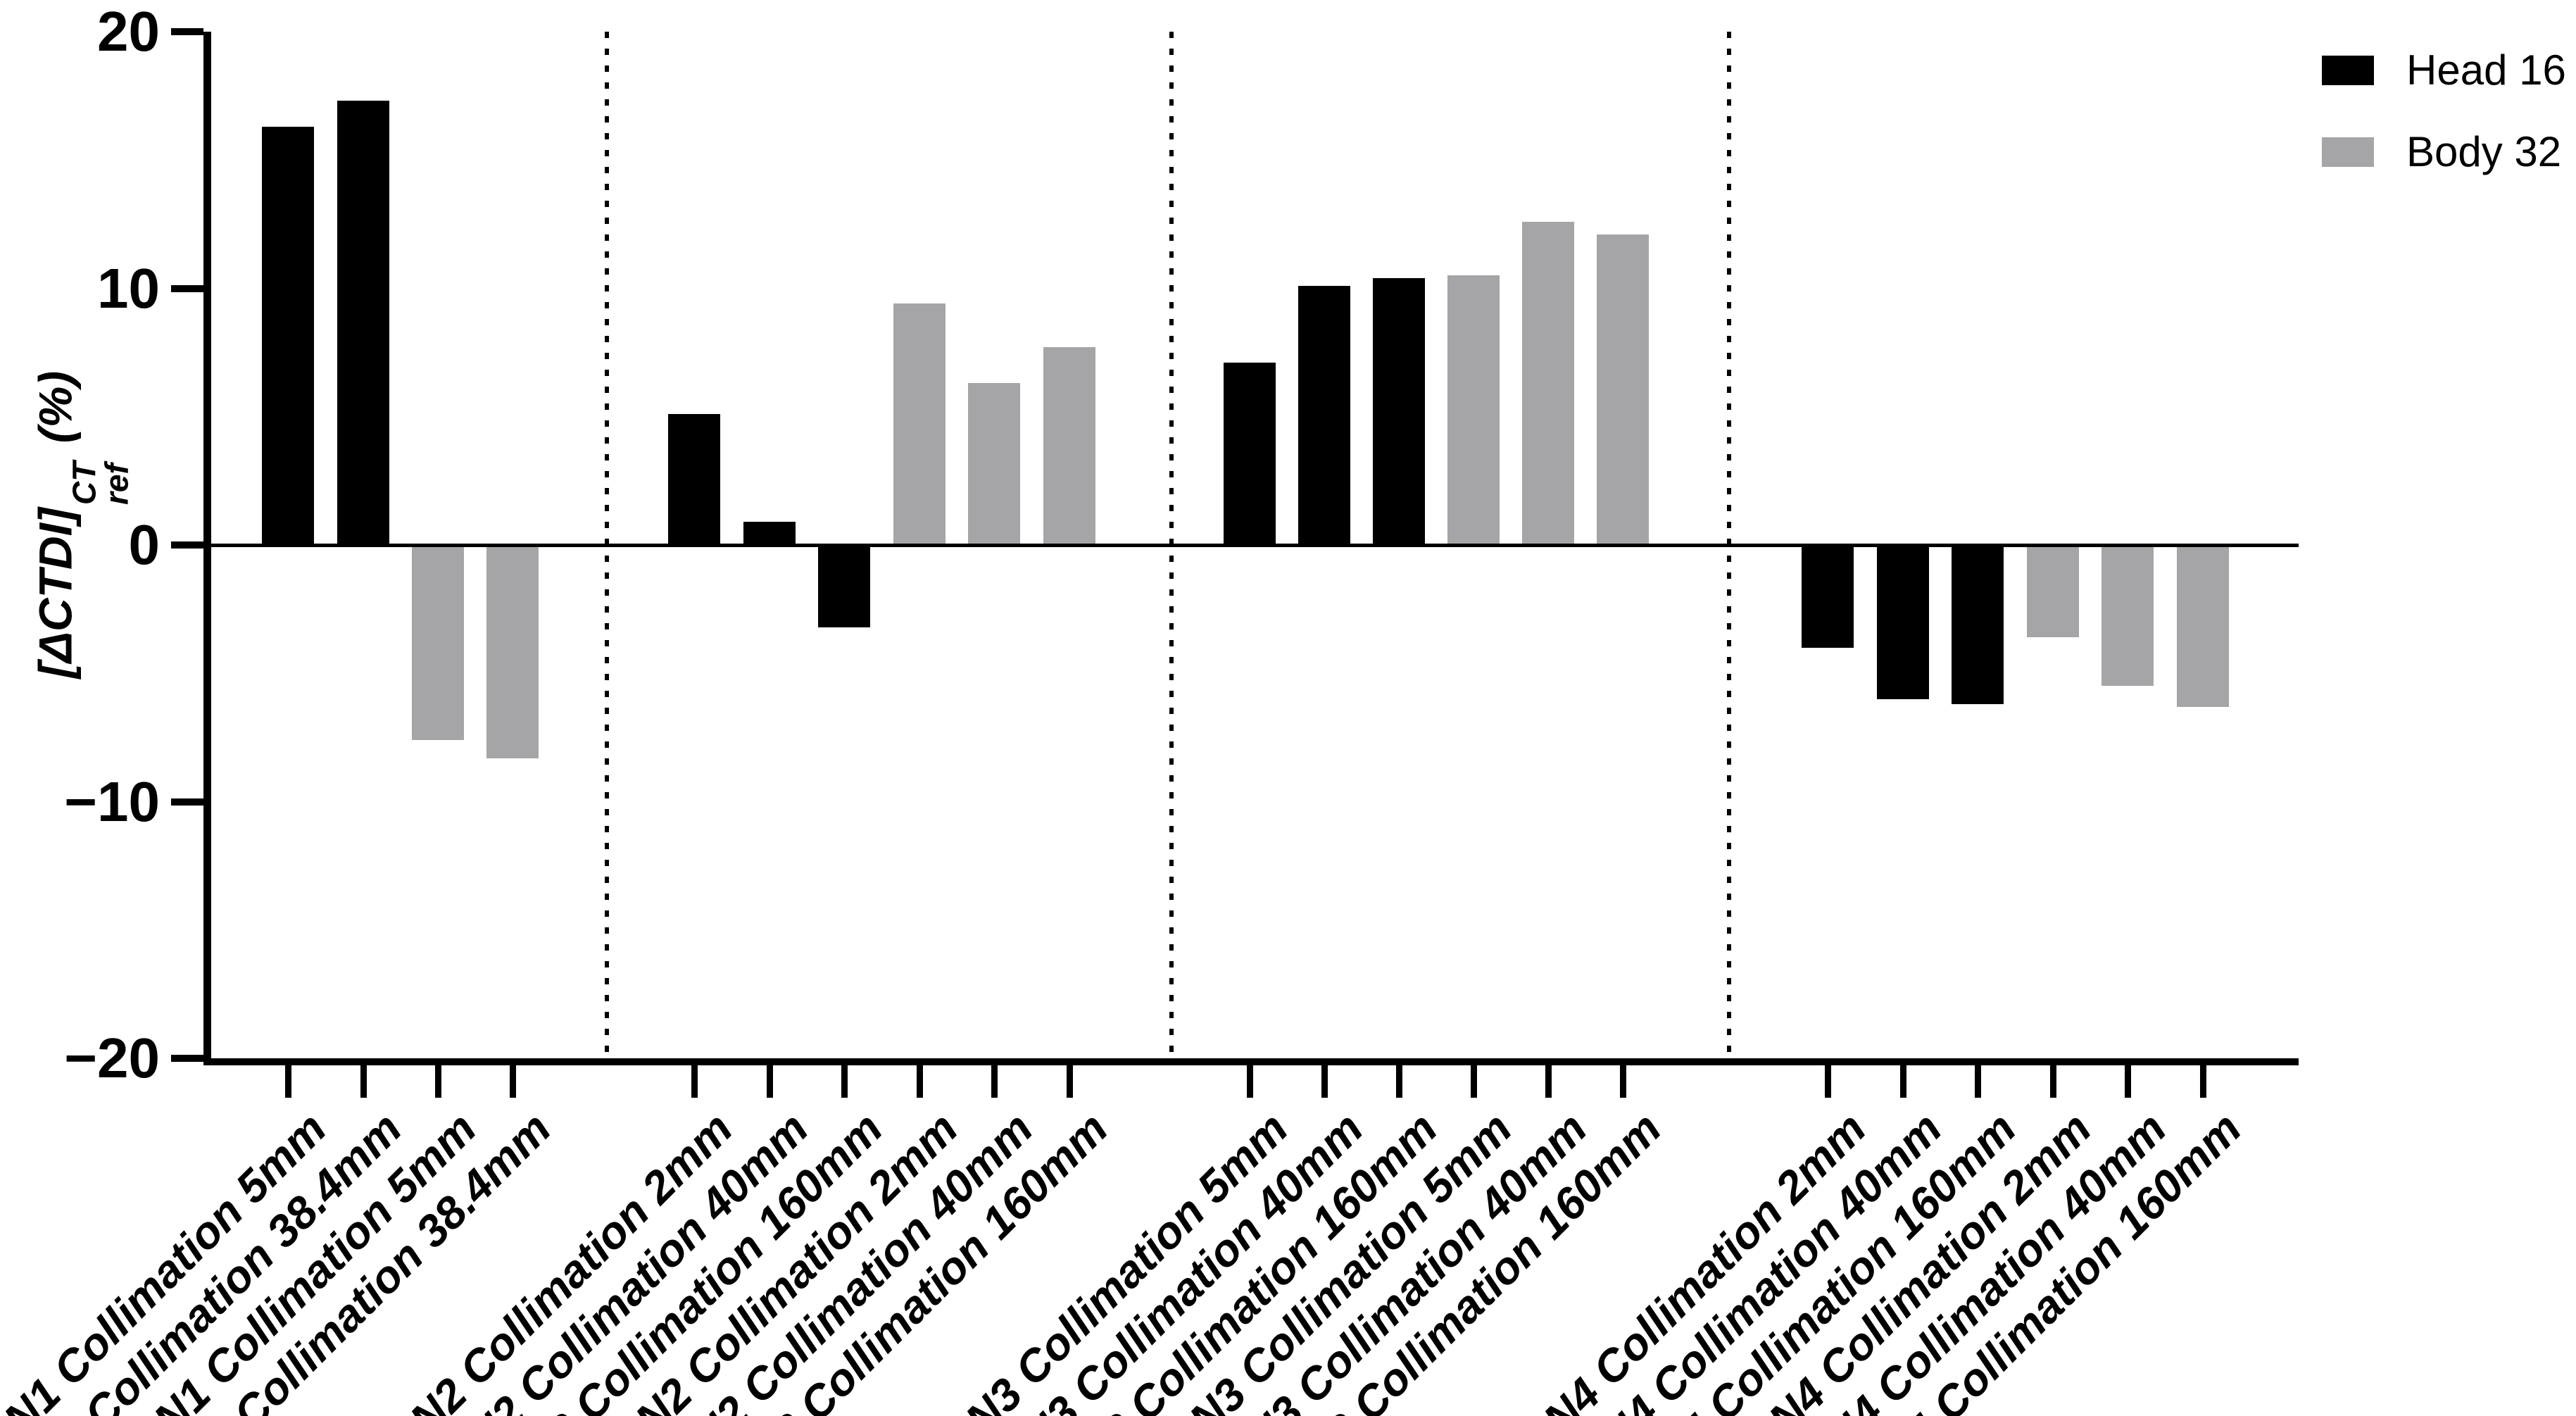  What do you see at coordinates (128, 288) in the screenshot?
I see `y-tick-label: 10` at bounding box center [128, 288].